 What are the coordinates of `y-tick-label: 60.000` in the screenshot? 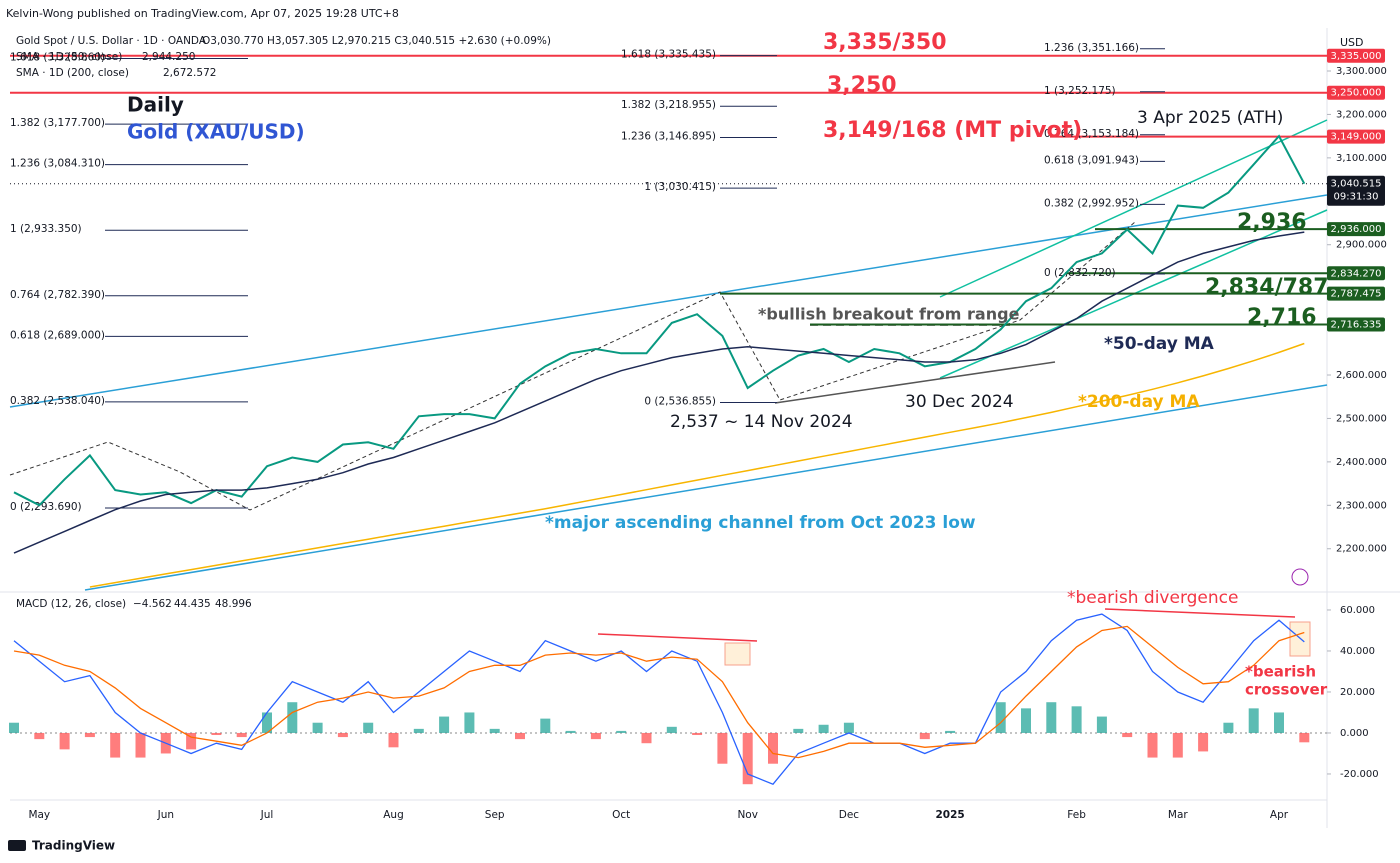 It's located at (1357, 610).